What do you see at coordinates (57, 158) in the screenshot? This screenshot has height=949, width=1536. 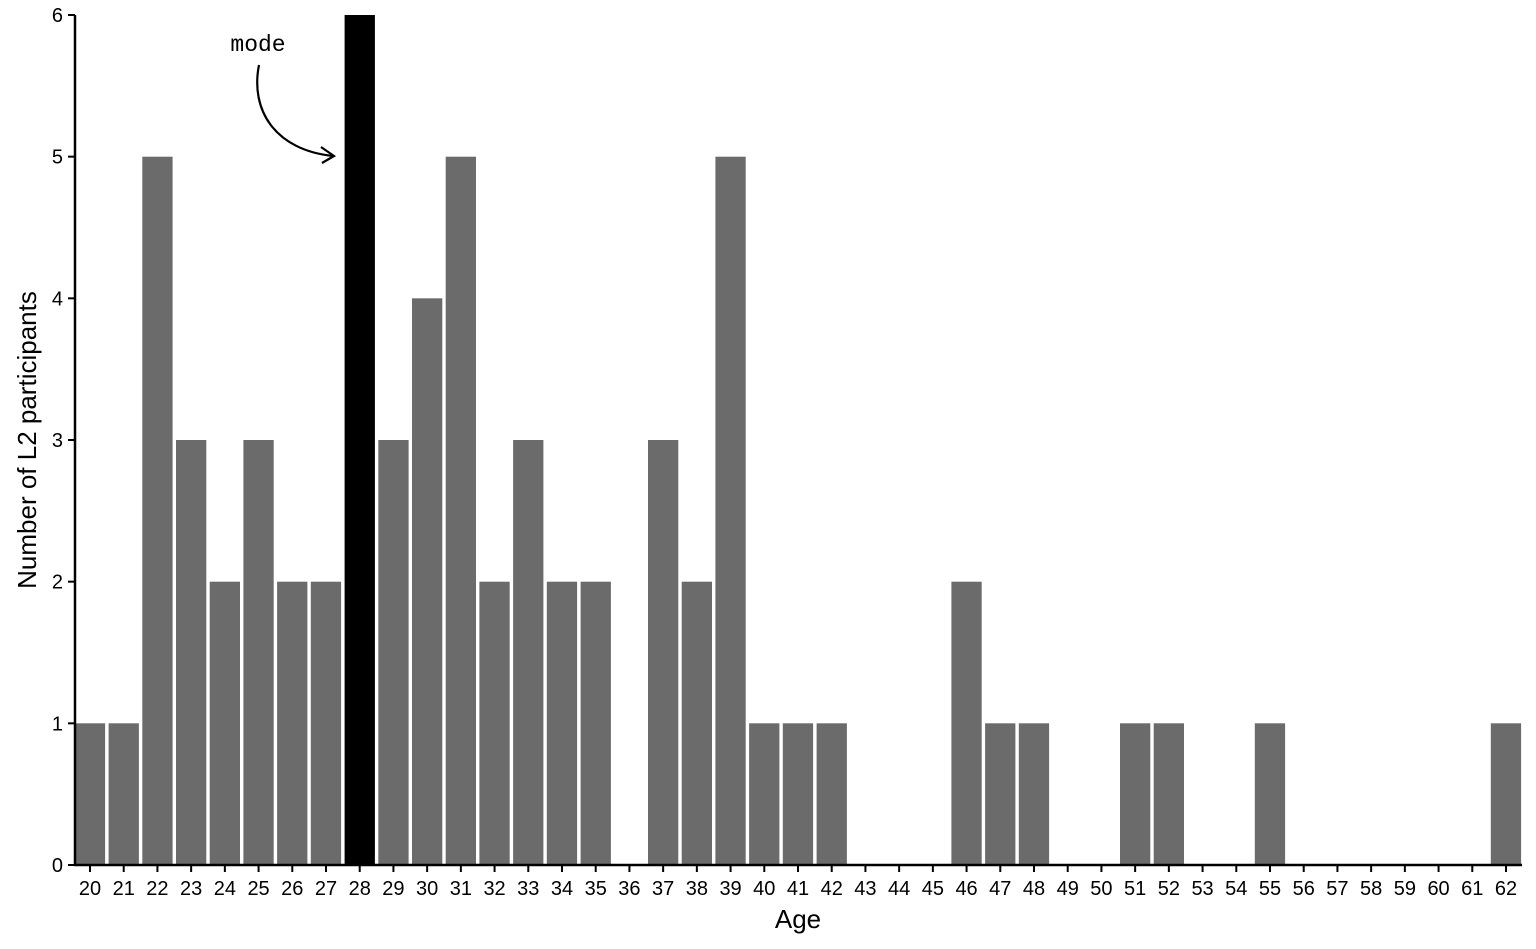 I see `y-tick-label: 5` at bounding box center [57, 158].